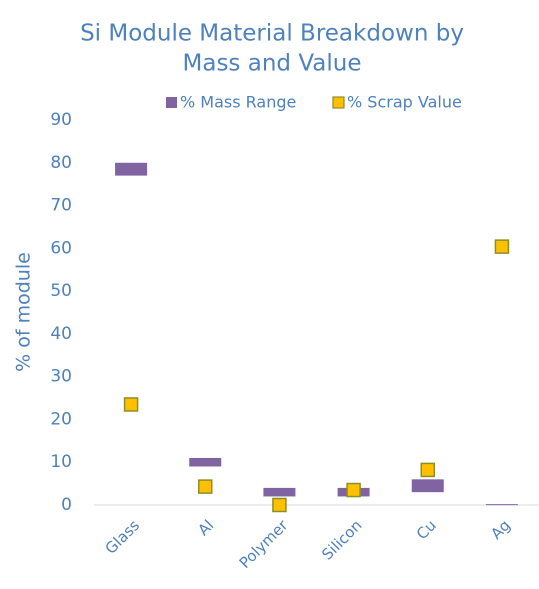 The image size is (539, 589). Describe the element at coordinates (264, 544) in the screenshot. I see `x-tick-label: Polymer` at that location.